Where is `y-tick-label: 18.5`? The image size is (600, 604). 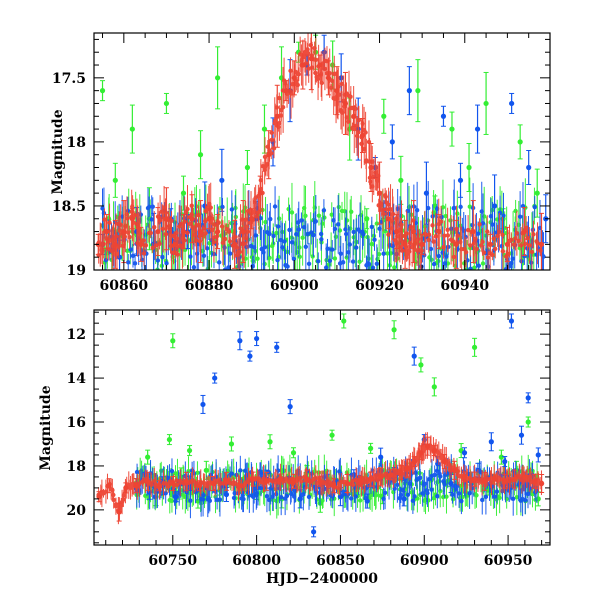 y-tick-label: 18.5 is located at coordinates (69, 207).